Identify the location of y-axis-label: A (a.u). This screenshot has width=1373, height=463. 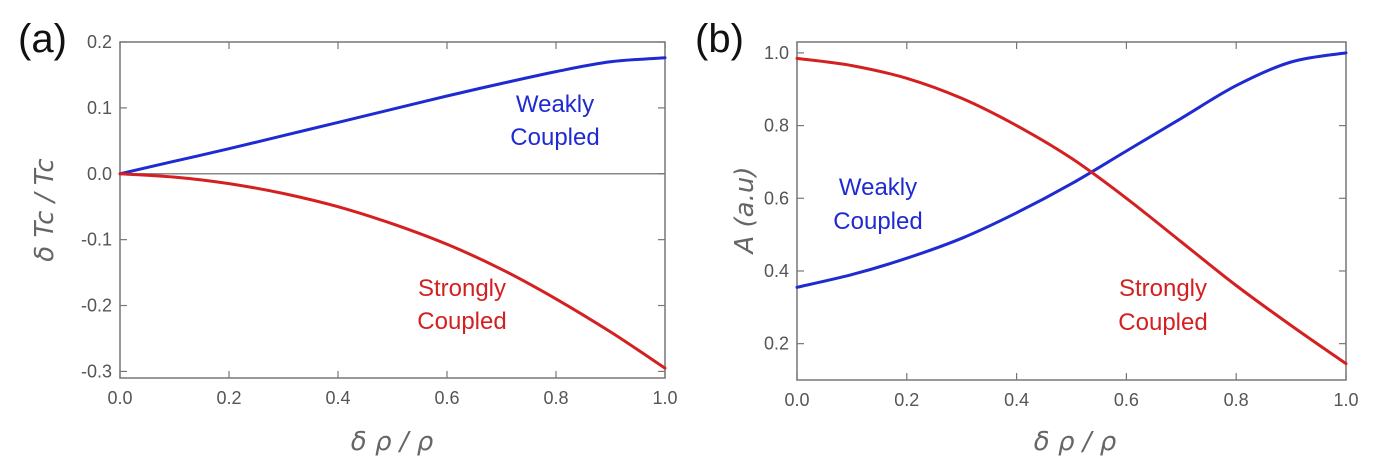
(745, 210).